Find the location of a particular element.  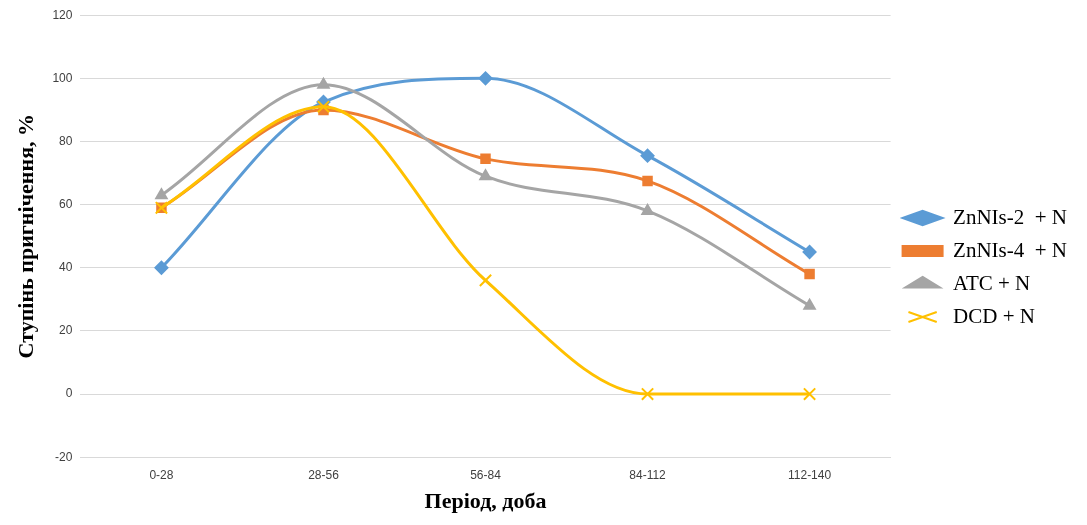

y-axis-title: Ступінь пригнічення, % is located at coordinates (25, 236).